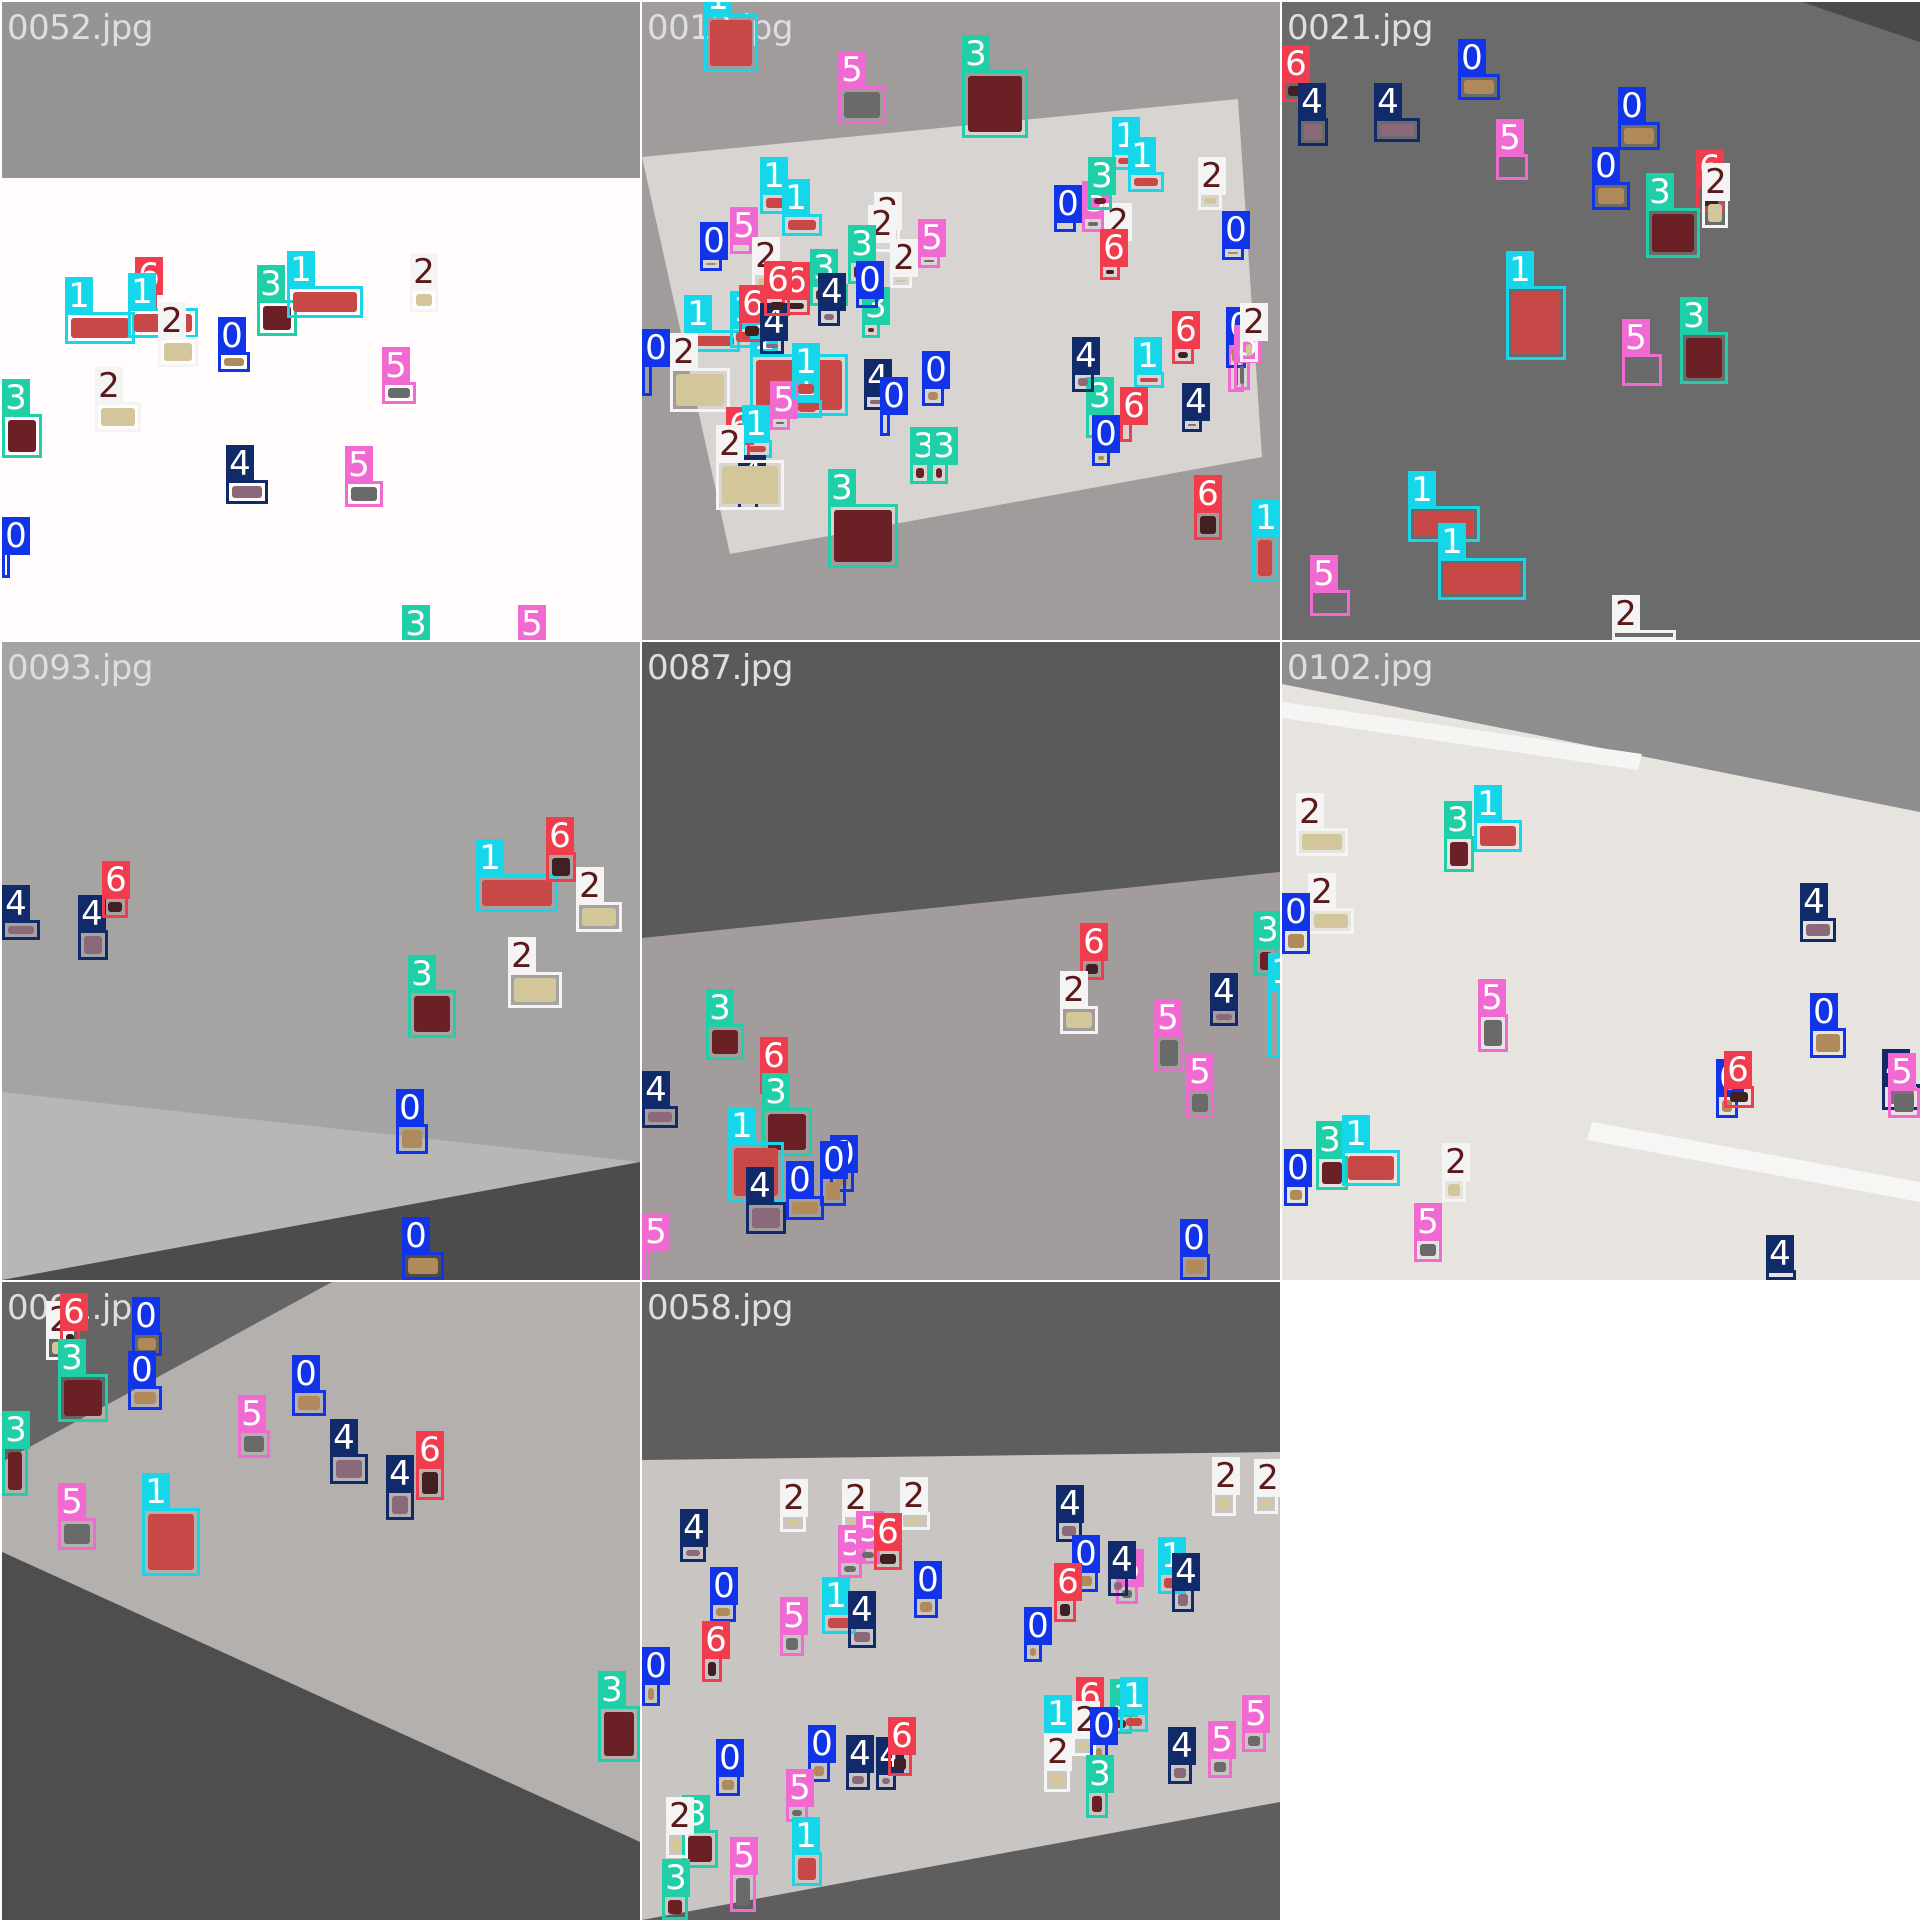 The height and width of the screenshot is (1920, 1920). I want to click on empty-tile, so click(1601, 1601).